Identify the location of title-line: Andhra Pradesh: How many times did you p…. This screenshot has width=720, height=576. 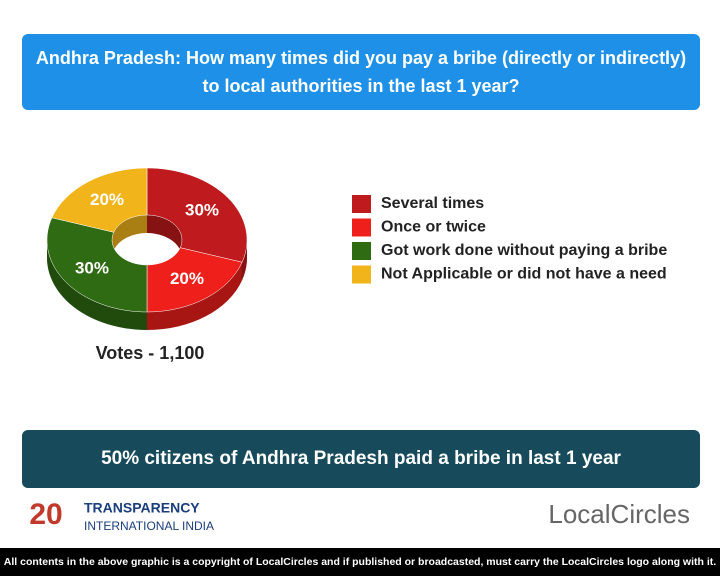
(361, 58).